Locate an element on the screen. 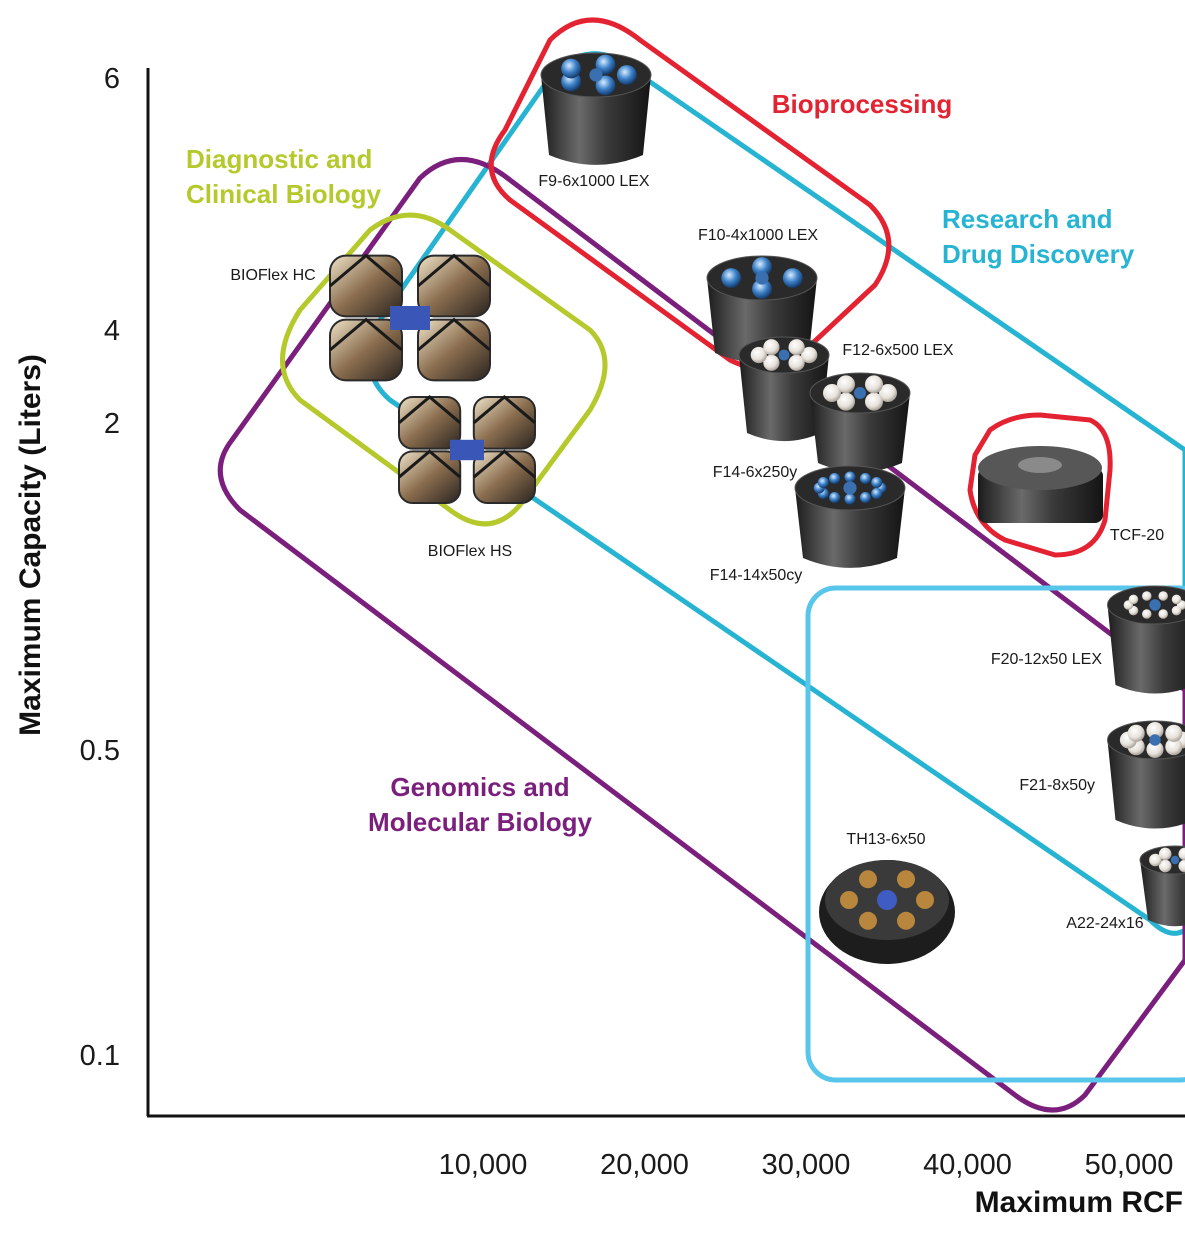 This screenshot has width=1185, height=1237. x-tick-label: 50,000 is located at coordinates (1129, 1165).